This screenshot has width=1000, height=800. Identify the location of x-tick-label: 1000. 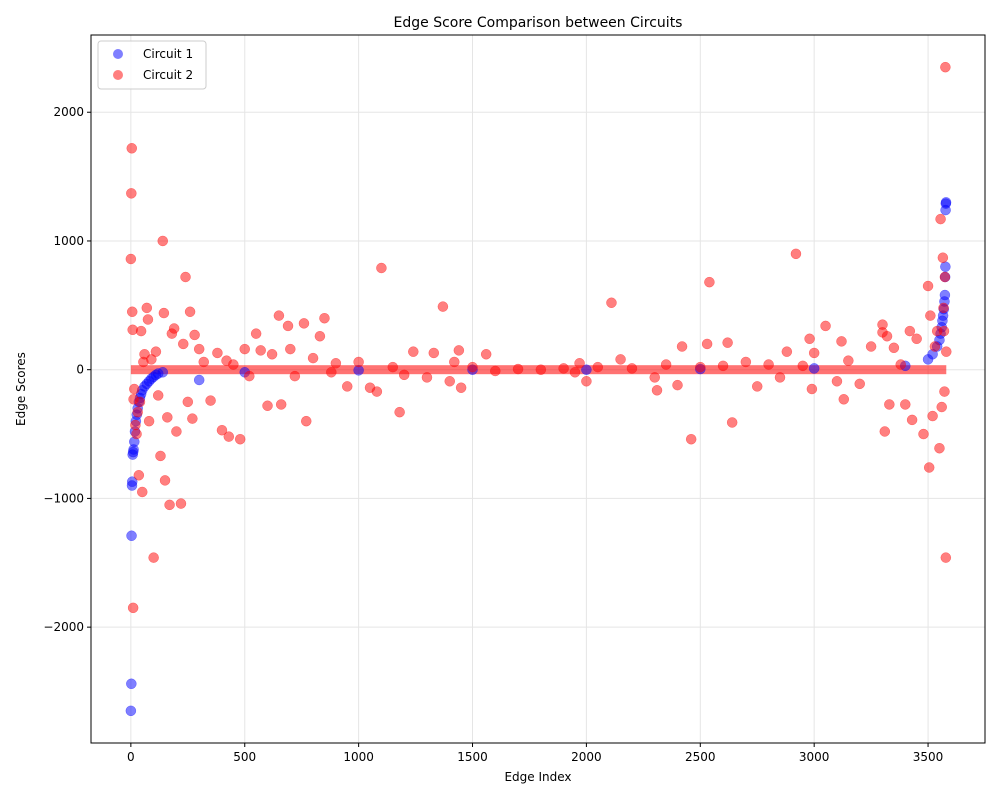
(358, 757).